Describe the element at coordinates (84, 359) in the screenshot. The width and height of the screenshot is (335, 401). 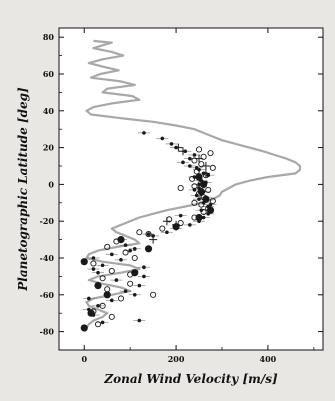
I see `x-tick-label: 0` at that location.